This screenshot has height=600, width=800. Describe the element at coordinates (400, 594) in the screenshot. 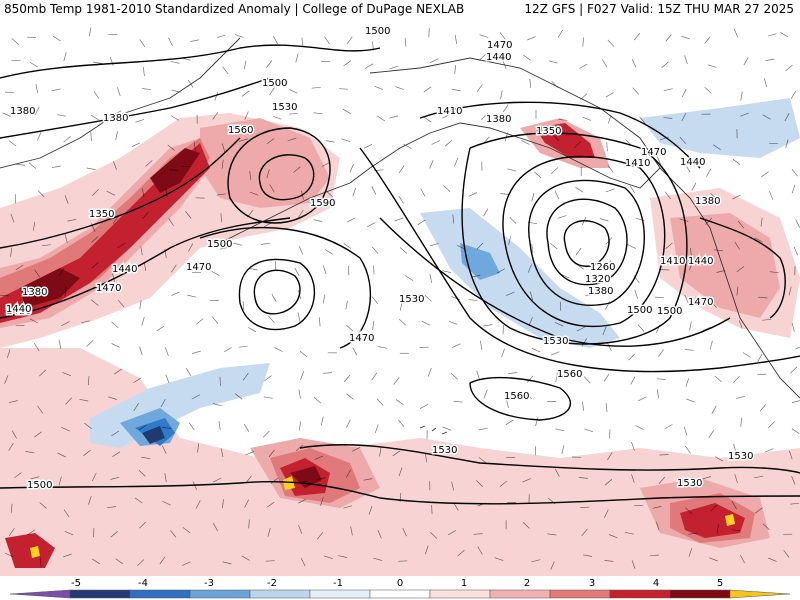

I see `colorbar-swatches` at that location.